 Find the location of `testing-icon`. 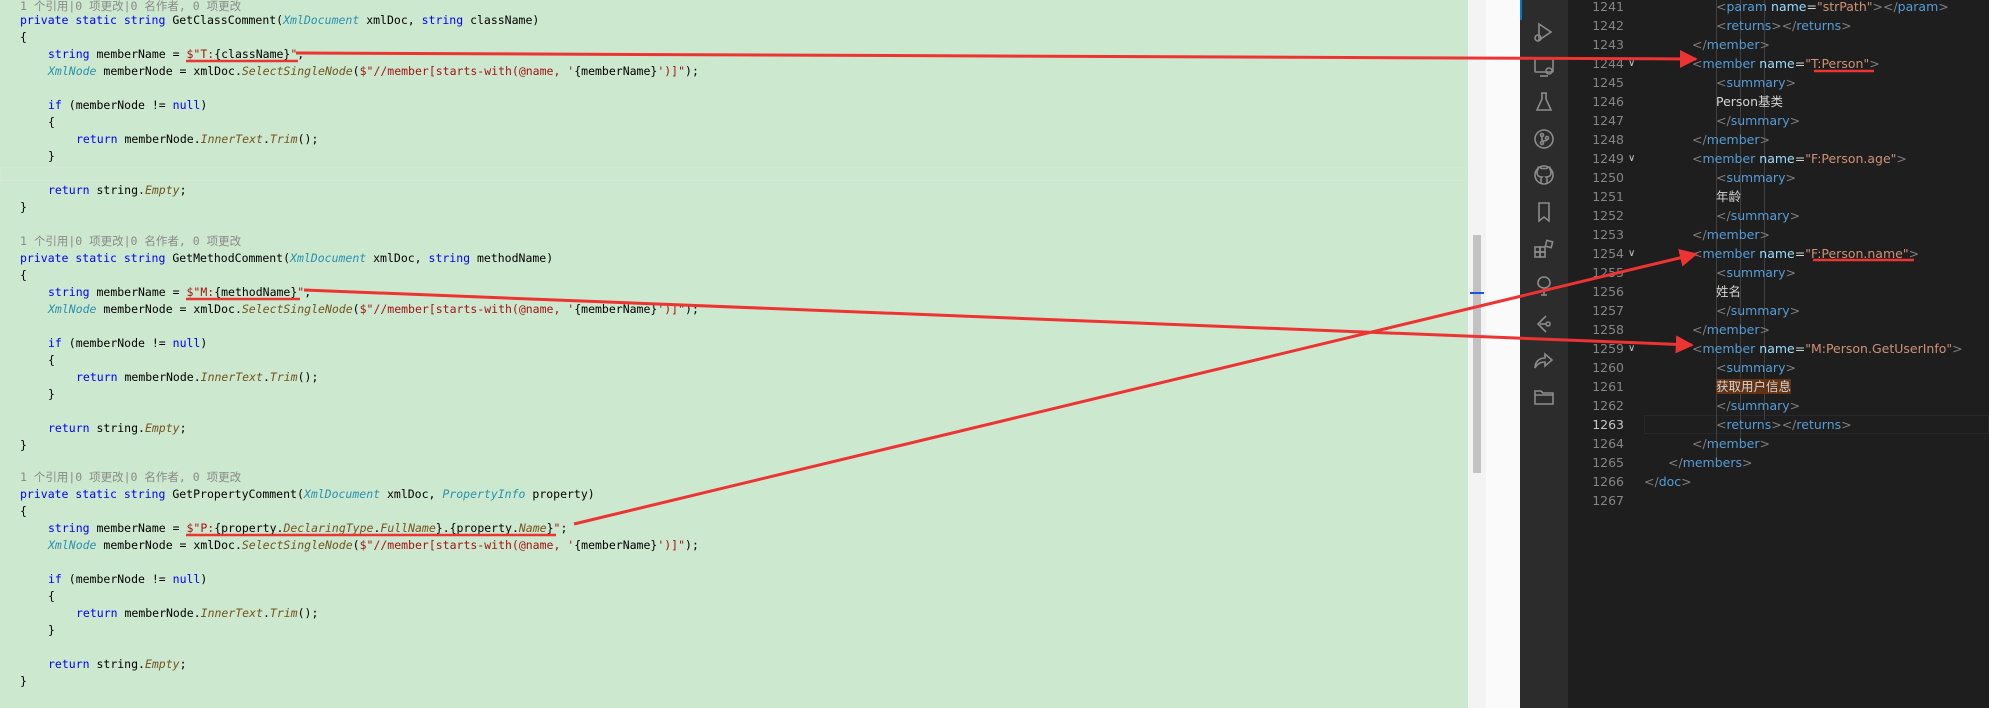

testing-icon is located at coordinates (1544, 102).